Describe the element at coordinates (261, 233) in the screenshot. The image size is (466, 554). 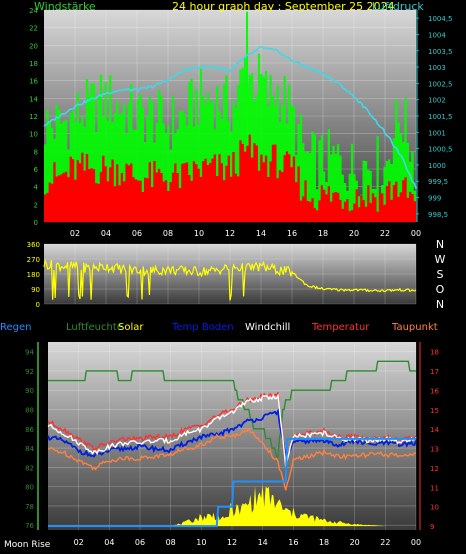
I see `wind-x-tick-label: 14` at that location.